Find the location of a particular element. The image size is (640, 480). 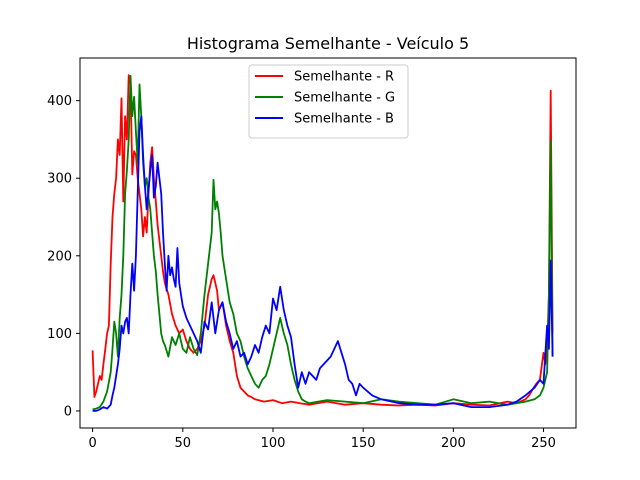

y-axis-ticks: 0 100 200 300 400 is located at coordinates (63, 256).